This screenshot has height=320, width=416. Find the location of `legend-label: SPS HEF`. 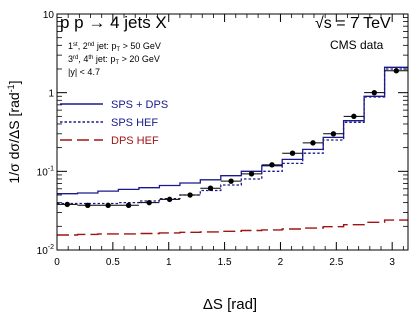

legend-label: SPS HEF is located at coordinates (134, 123).